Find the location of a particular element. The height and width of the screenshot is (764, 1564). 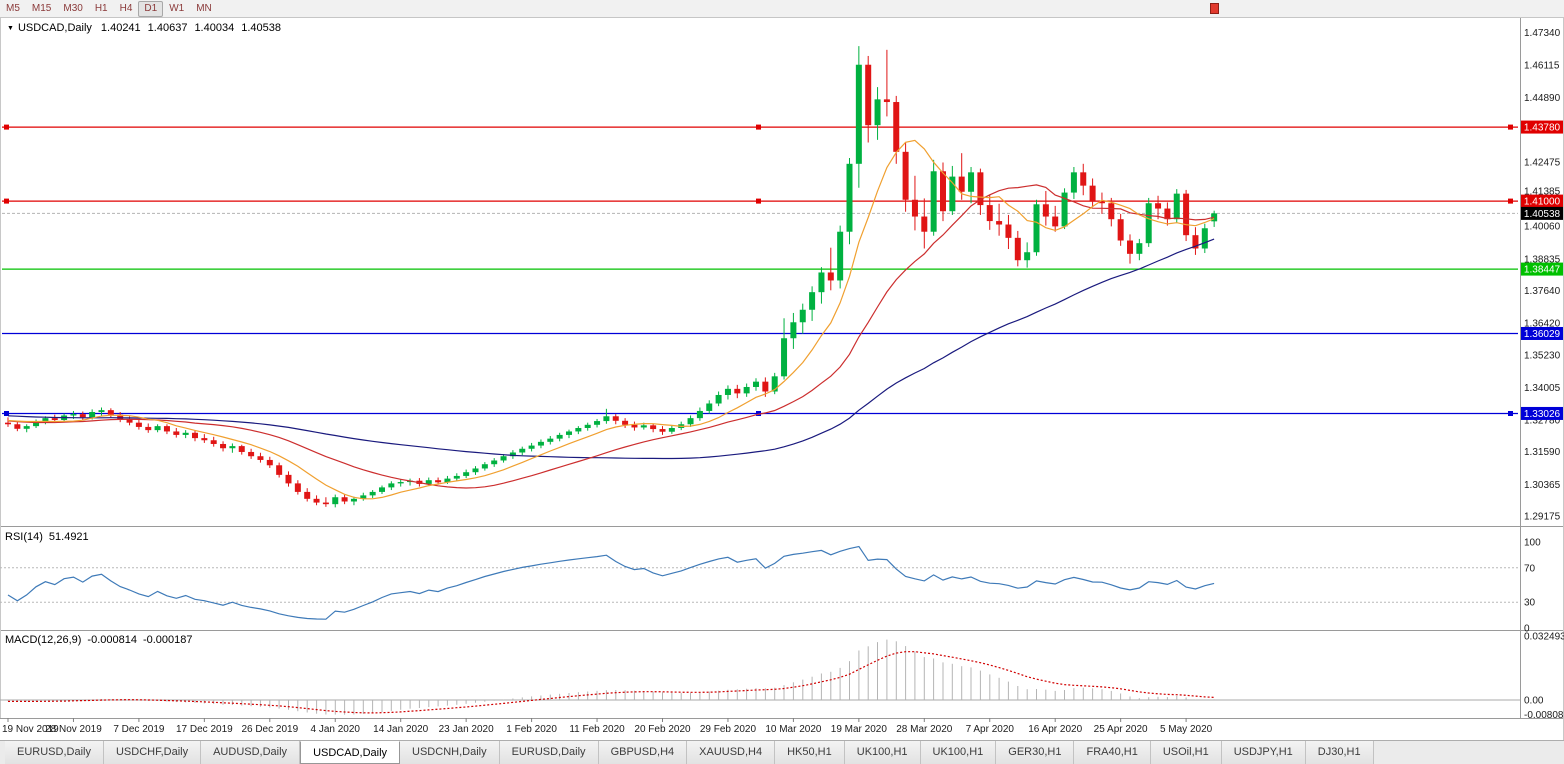

chart-symbol-period: USDCAD,Daily is located at coordinates (54, 28).